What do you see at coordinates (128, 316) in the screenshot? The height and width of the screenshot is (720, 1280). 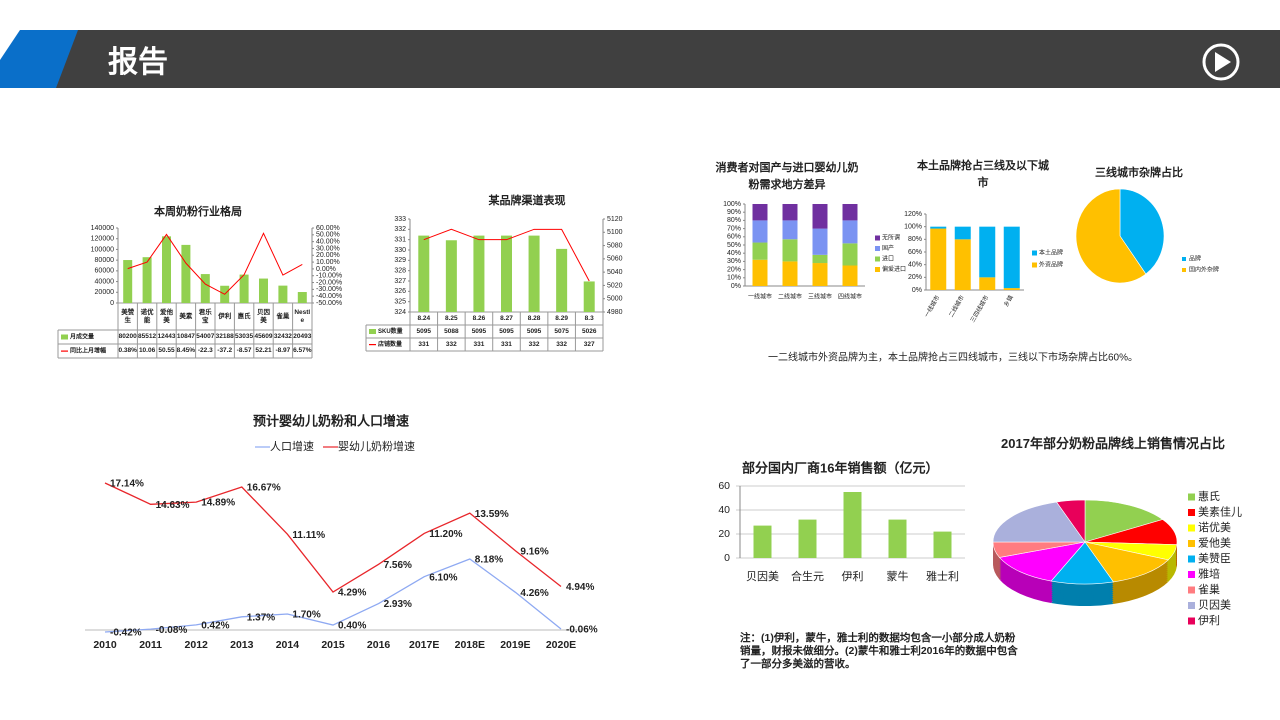 I see `category-label: 美赞生` at bounding box center [128, 316].